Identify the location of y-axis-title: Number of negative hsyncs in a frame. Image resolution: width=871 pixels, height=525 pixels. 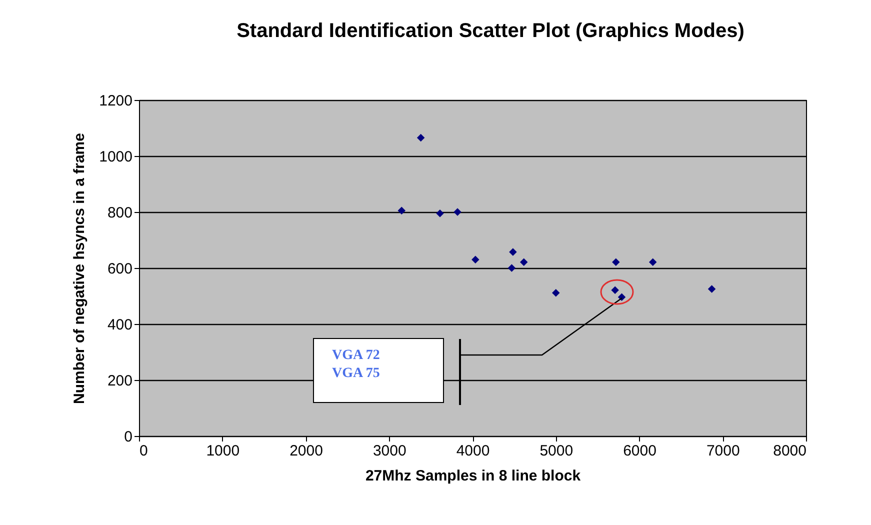
(79, 268).